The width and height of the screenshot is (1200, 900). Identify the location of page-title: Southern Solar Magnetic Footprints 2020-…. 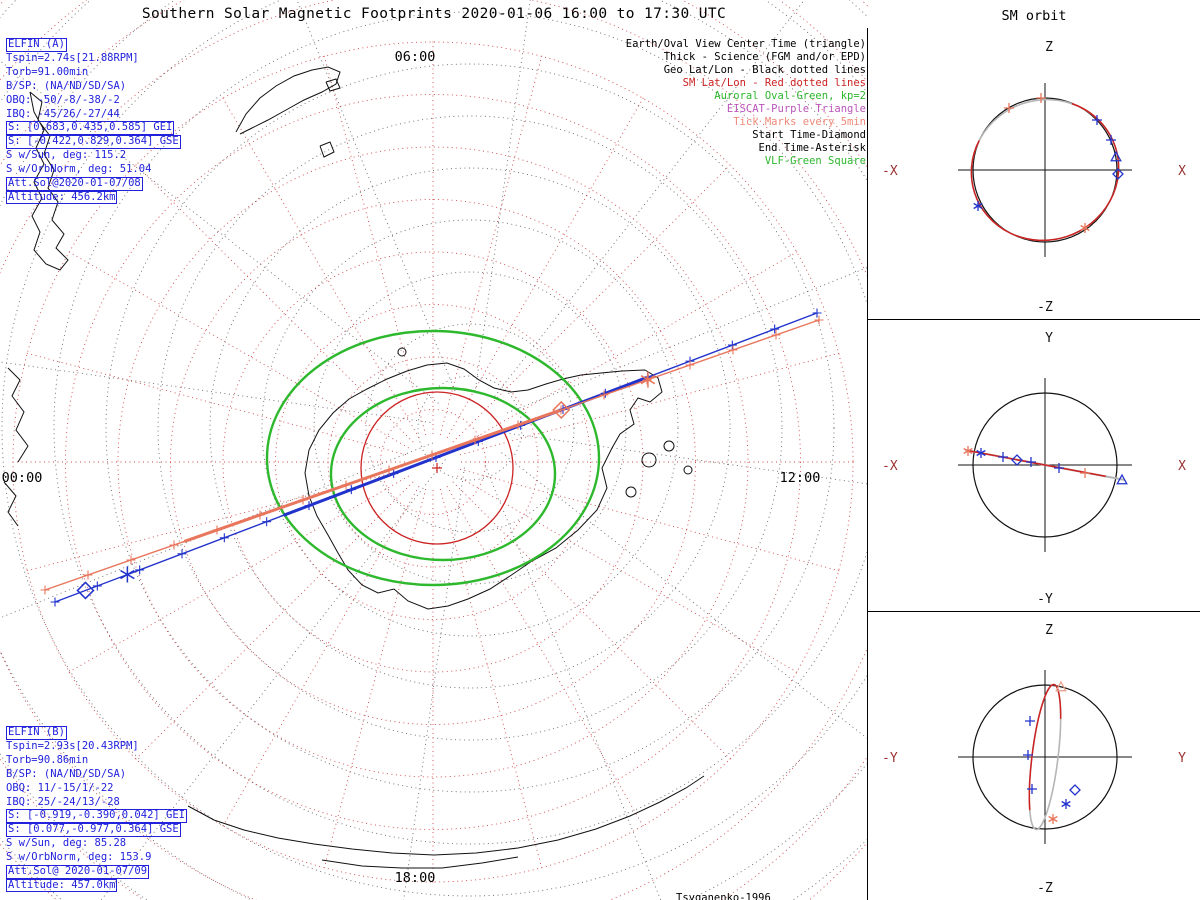
(434, 14).